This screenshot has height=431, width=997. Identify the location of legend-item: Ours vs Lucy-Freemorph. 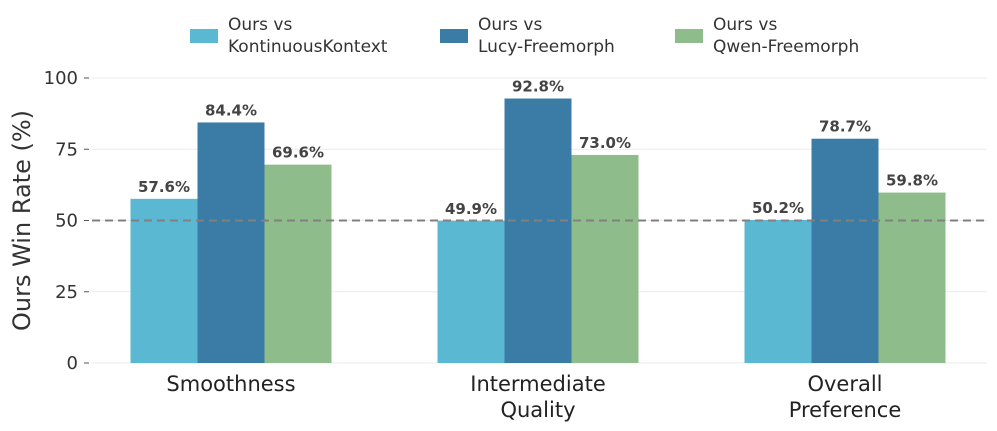
(557, 36).